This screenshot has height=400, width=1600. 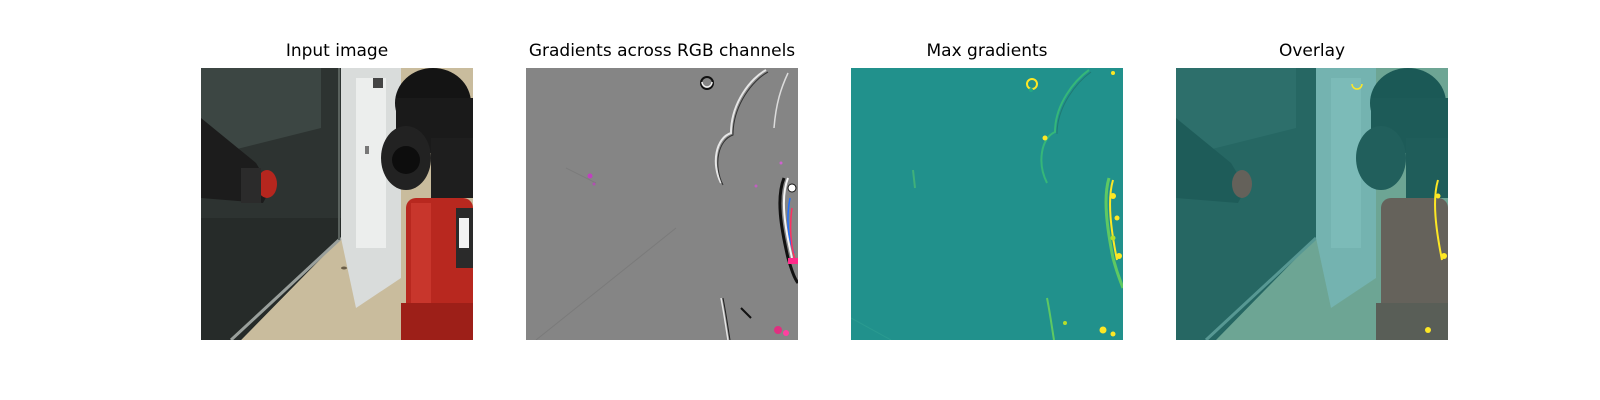 I want to click on max-gradients-panel, so click(x=987, y=204).